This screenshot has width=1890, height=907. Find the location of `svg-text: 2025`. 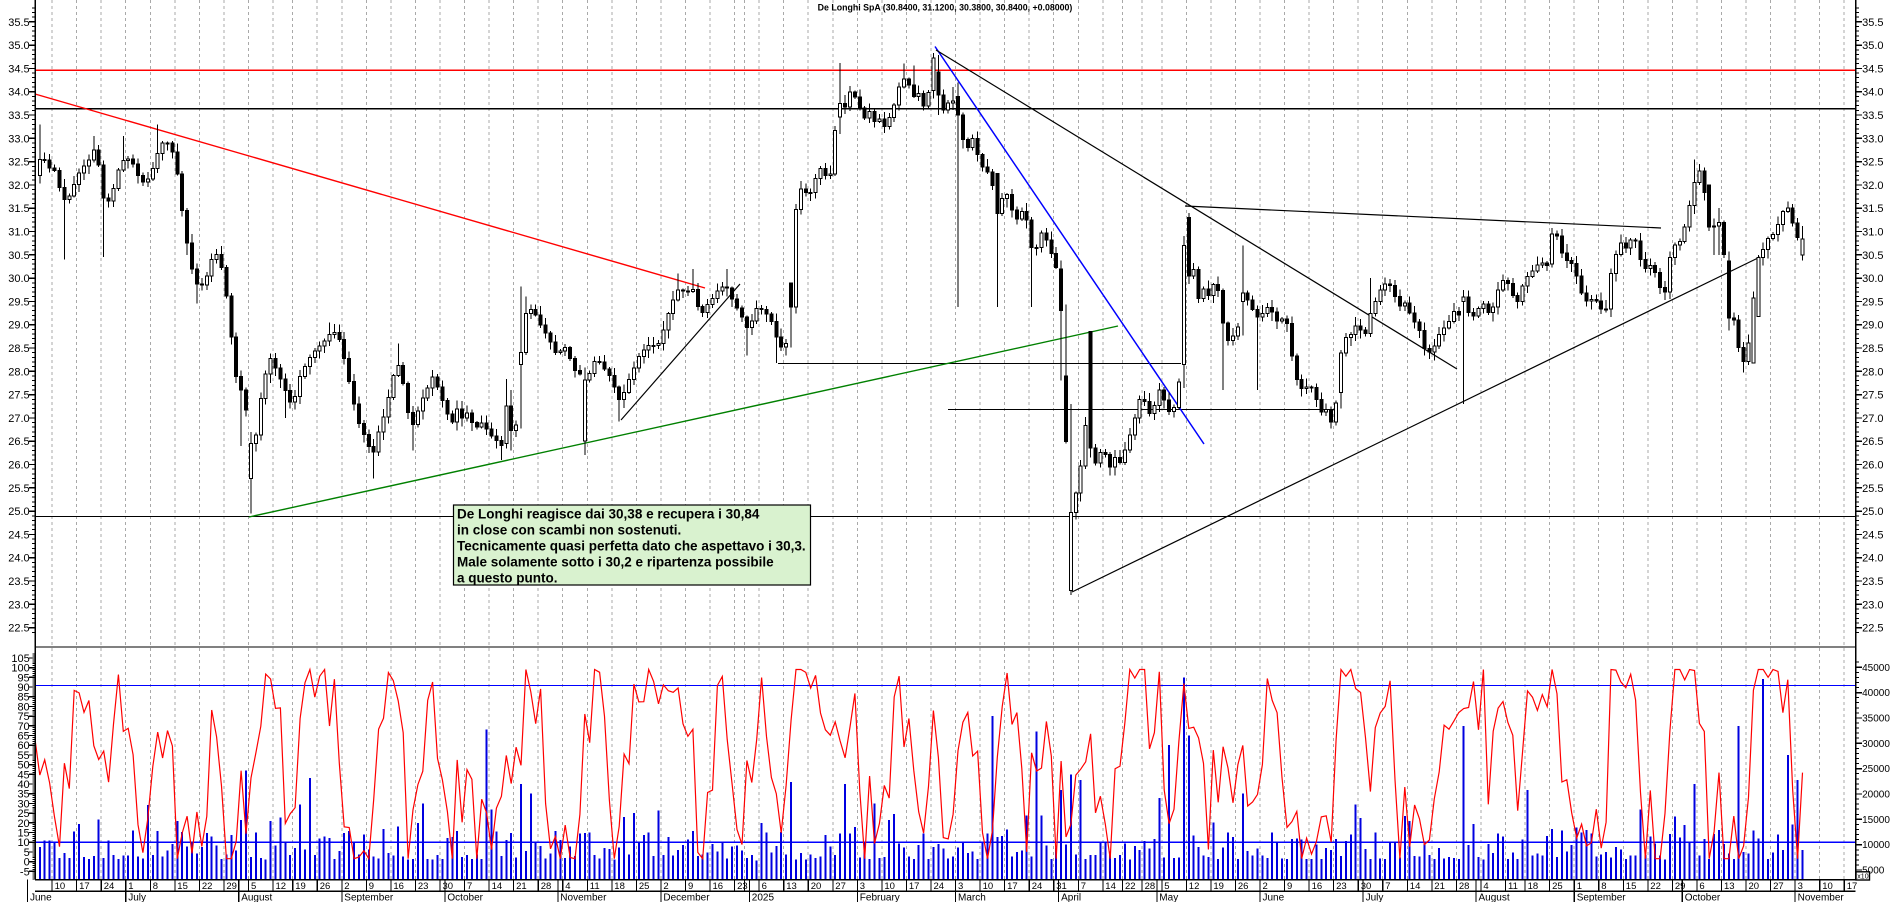

svg-text: 2025 is located at coordinates (763, 898).